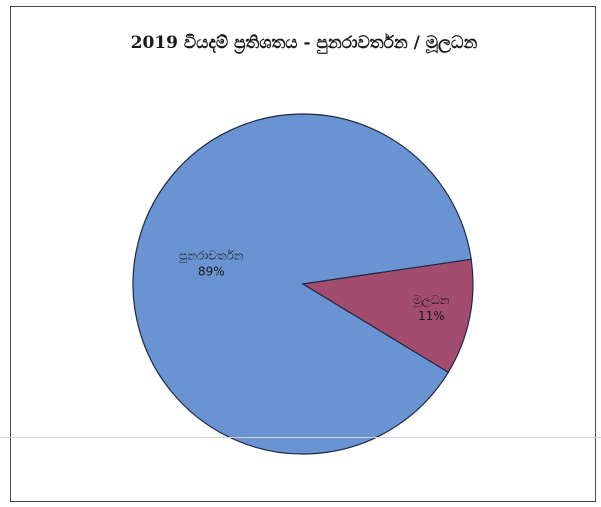  What do you see at coordinates (300, 437) in the screenshot?
I see `scan-fold-line` at bounding box center [300, 437].